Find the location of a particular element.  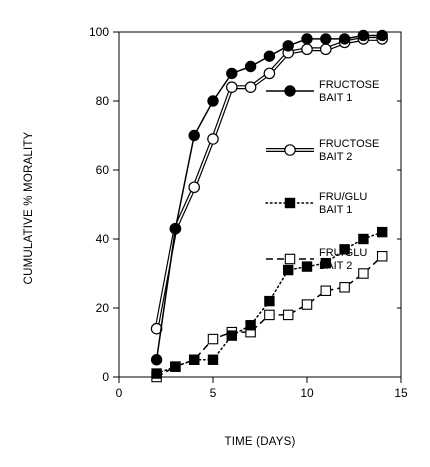

y-axis-label: CUMULATIVE % MORALITY is located at coordinates (29, 207).